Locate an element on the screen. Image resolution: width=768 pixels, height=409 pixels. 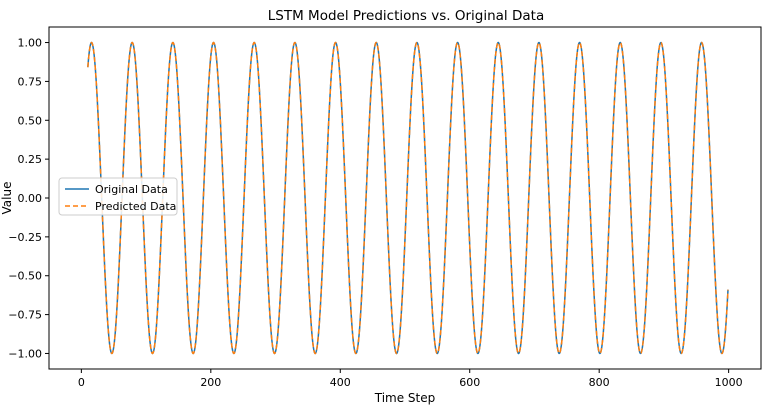
x-tick-label: 0 is located at coordinates (81, 382).